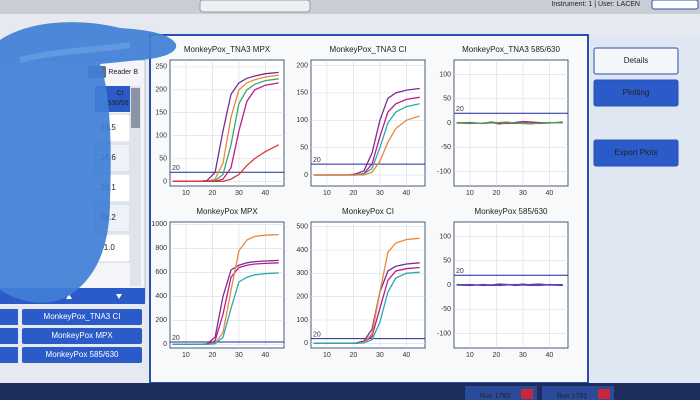 The width and height of the screenshot is (700, 400). Describe the element at coordinates (572, 396) in the screenshot. I see `run-label: Run 1781` at that location.